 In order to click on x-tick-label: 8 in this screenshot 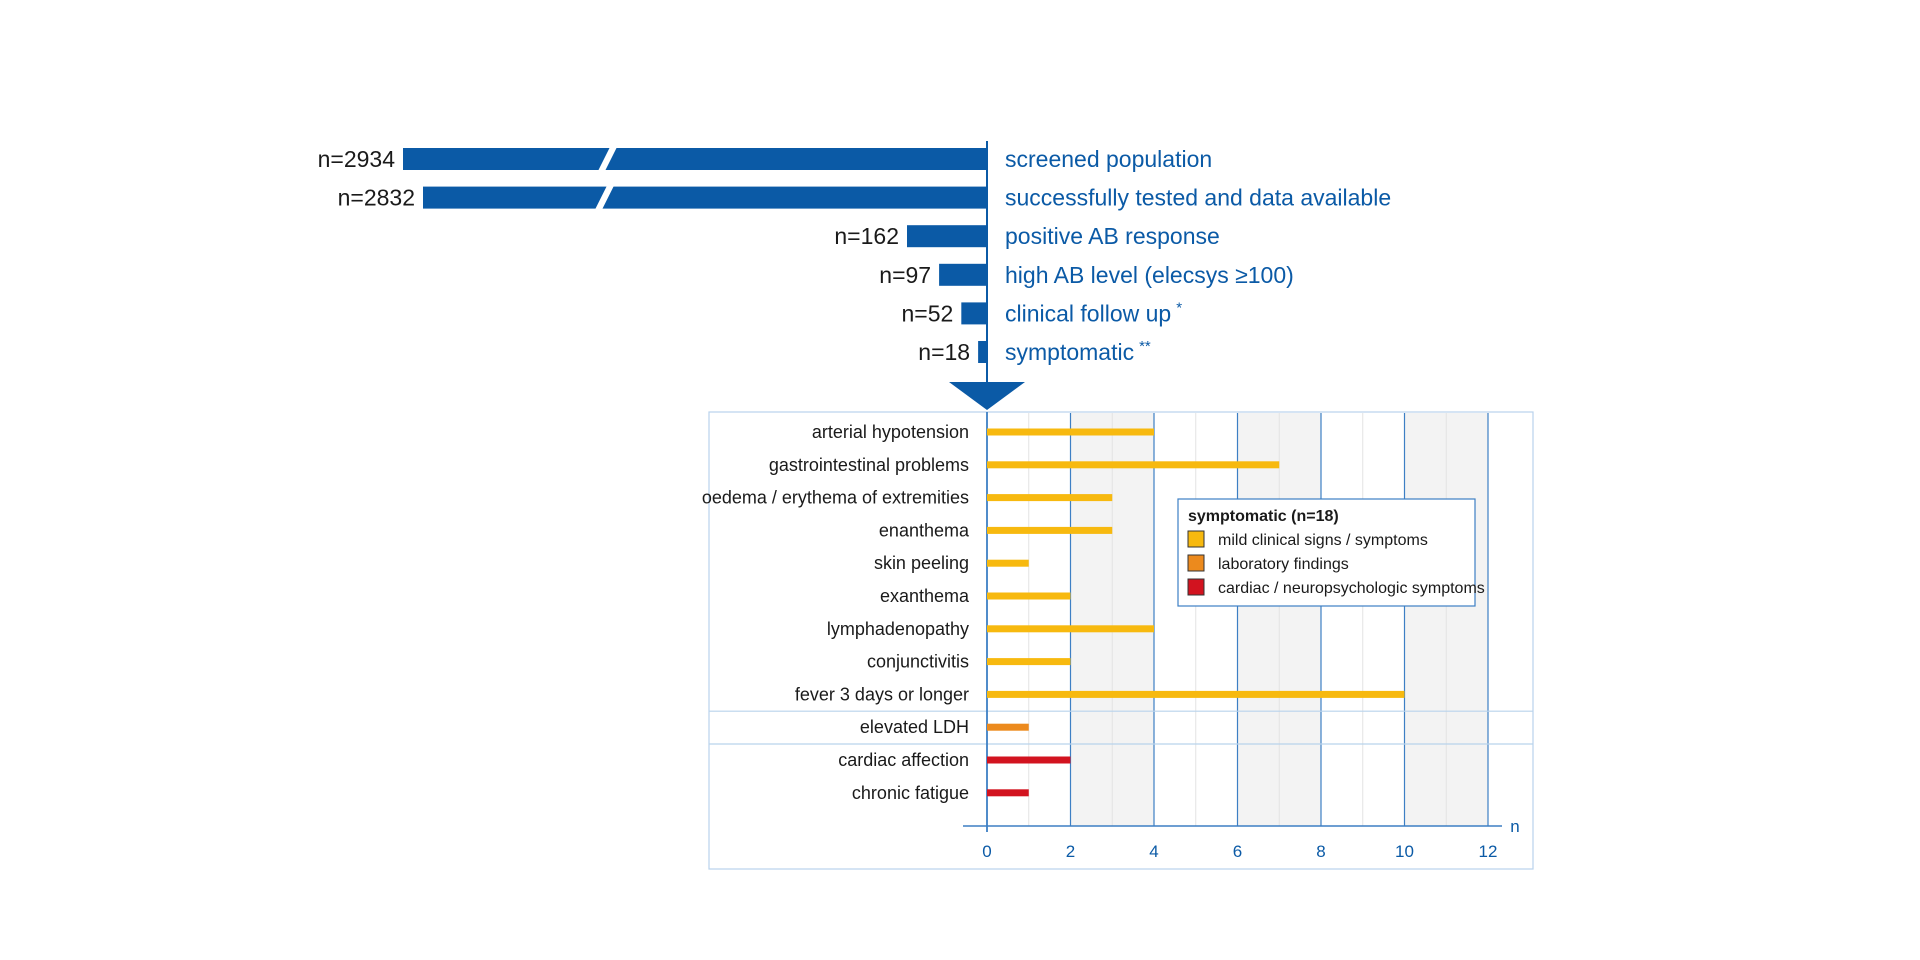, I will do `click(1320, 851)`.